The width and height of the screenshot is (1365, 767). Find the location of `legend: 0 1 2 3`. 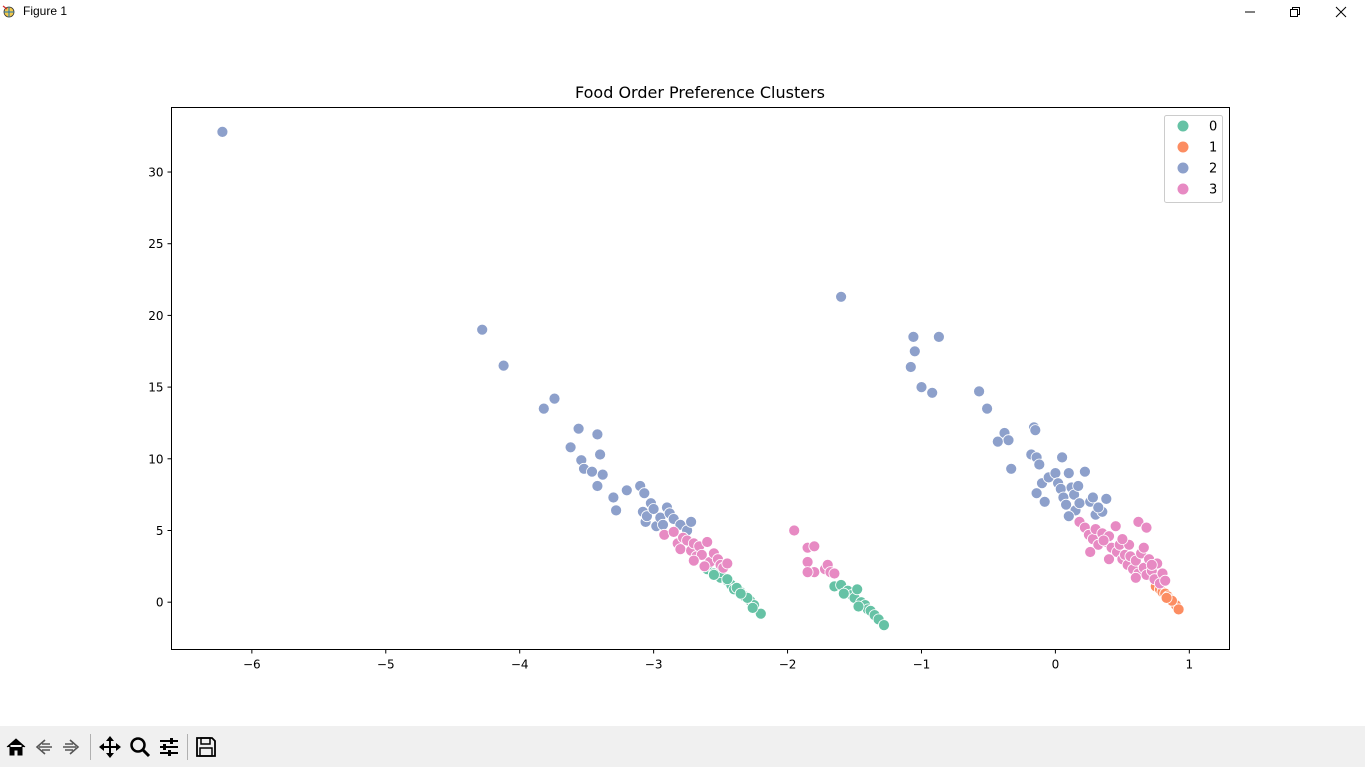

legend: 0 1 2 3 is located at coordinates (1193, 159).